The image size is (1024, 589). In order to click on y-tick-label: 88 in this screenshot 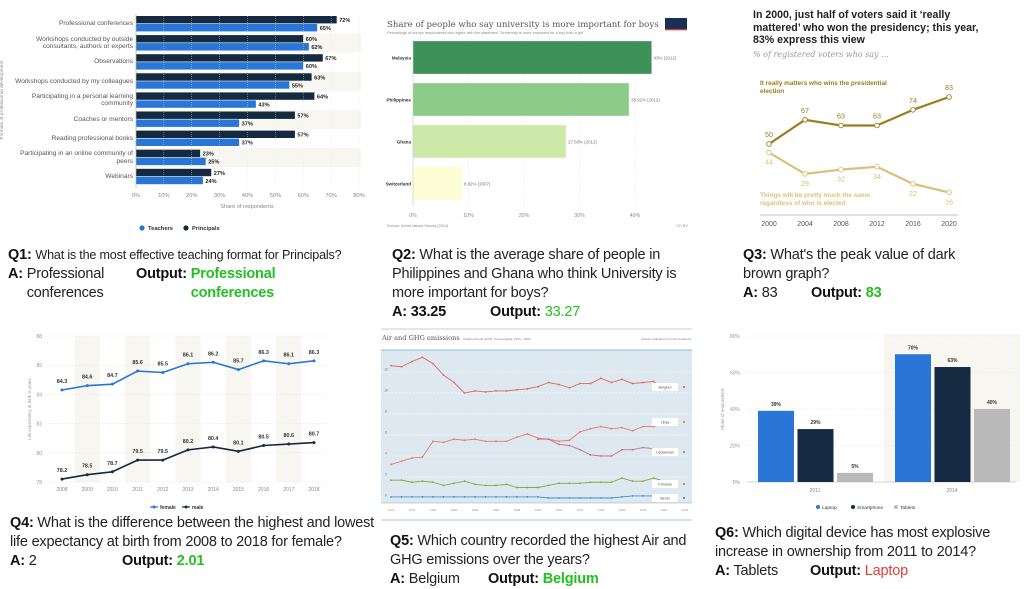, I will do `click(39, 337)`.